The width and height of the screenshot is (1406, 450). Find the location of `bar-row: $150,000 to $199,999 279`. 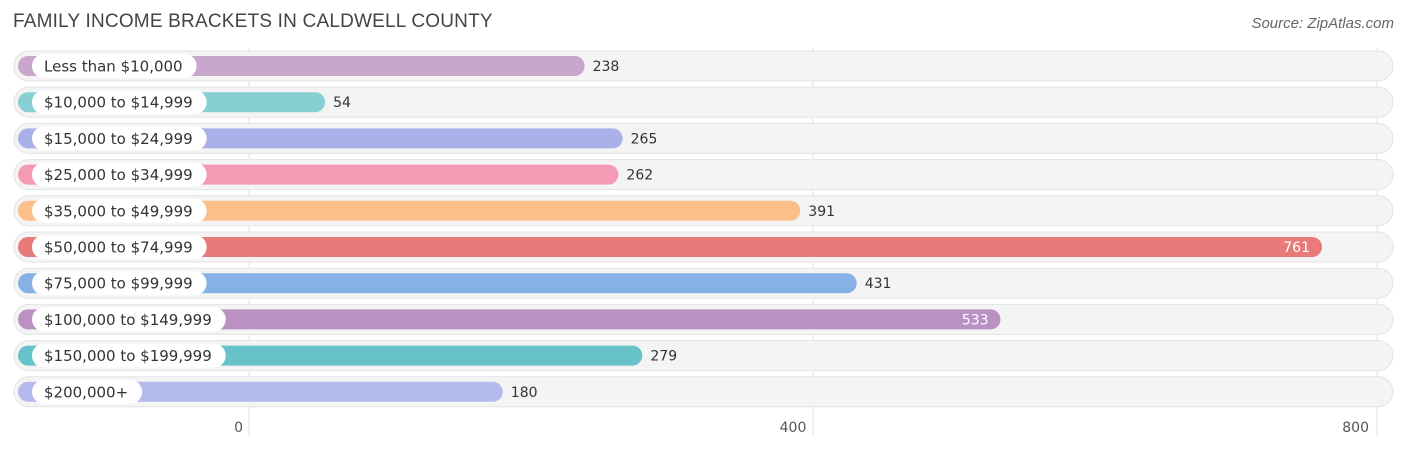

bar-row: $150,000 to $199,999 279 is located at coordinates (703, 356).